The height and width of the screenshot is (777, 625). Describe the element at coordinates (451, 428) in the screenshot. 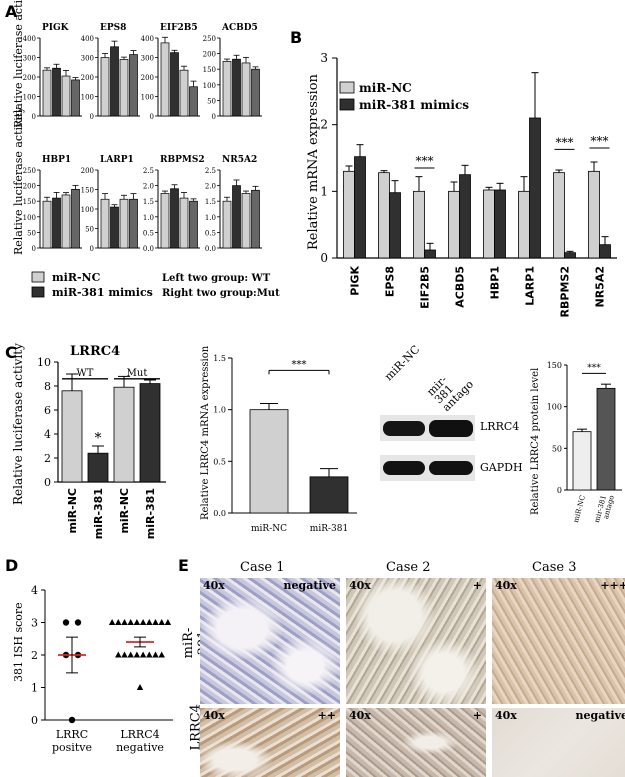

I see `blot-band-lrrc4-antago` at that location.